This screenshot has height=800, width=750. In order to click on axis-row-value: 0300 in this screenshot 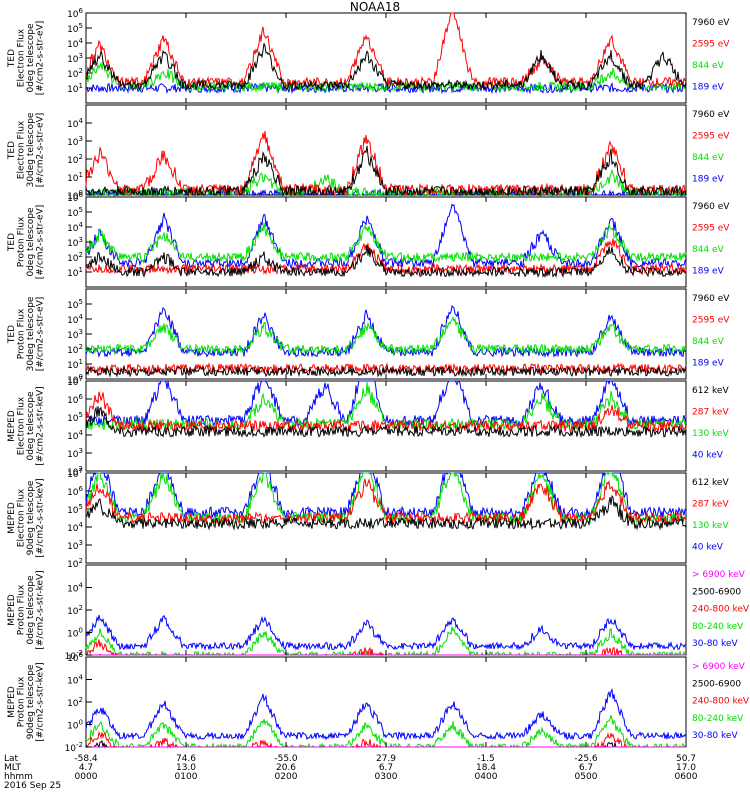, I will do `click(386, 777)`.